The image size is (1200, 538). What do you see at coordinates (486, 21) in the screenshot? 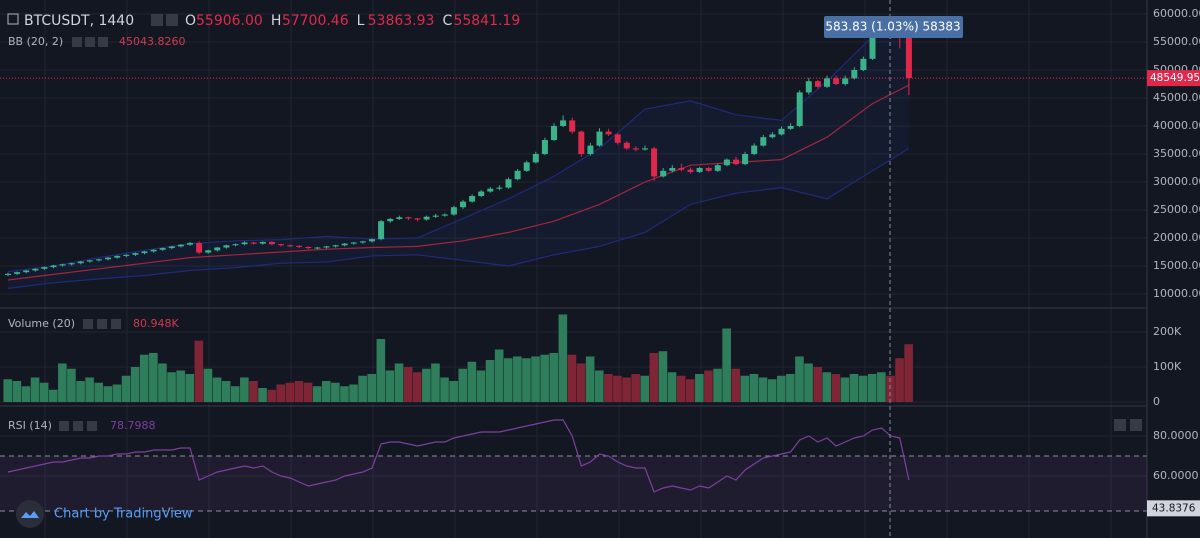
I see `ohlc-value: 55841.19` at bounding box center [486, 21].